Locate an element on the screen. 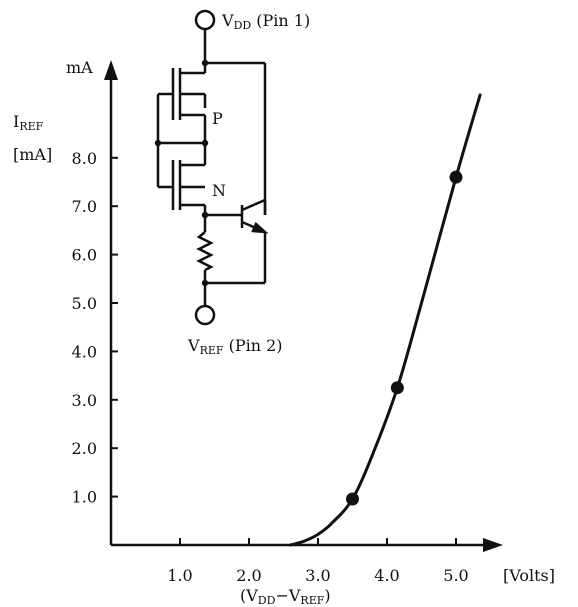 This screenshot has height=607, width=578. vdd-terminal is located at coordinates (205, 20).